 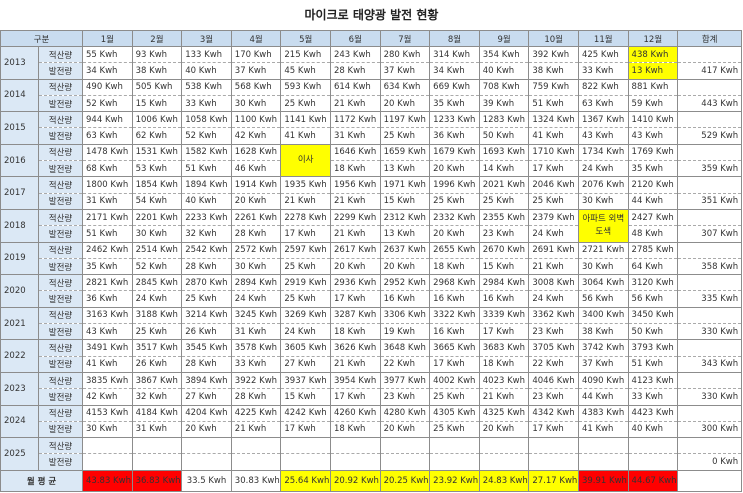 What do you see at coordinates (355, 283) in the screenshot?
I see `value-cell: 2936 Kwh` at bounding box center [355, 283].